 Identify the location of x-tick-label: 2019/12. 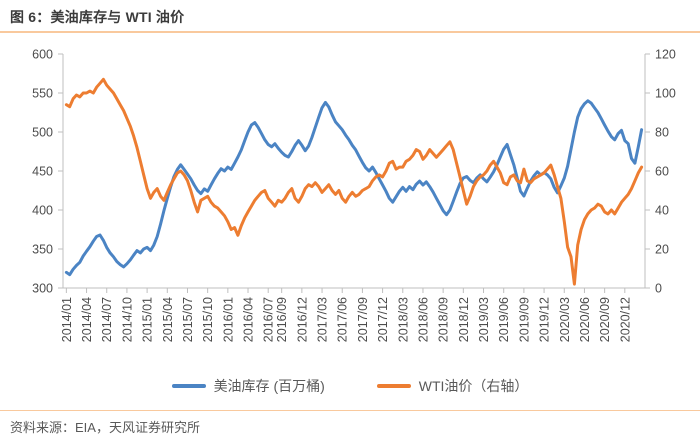
(545, 319).